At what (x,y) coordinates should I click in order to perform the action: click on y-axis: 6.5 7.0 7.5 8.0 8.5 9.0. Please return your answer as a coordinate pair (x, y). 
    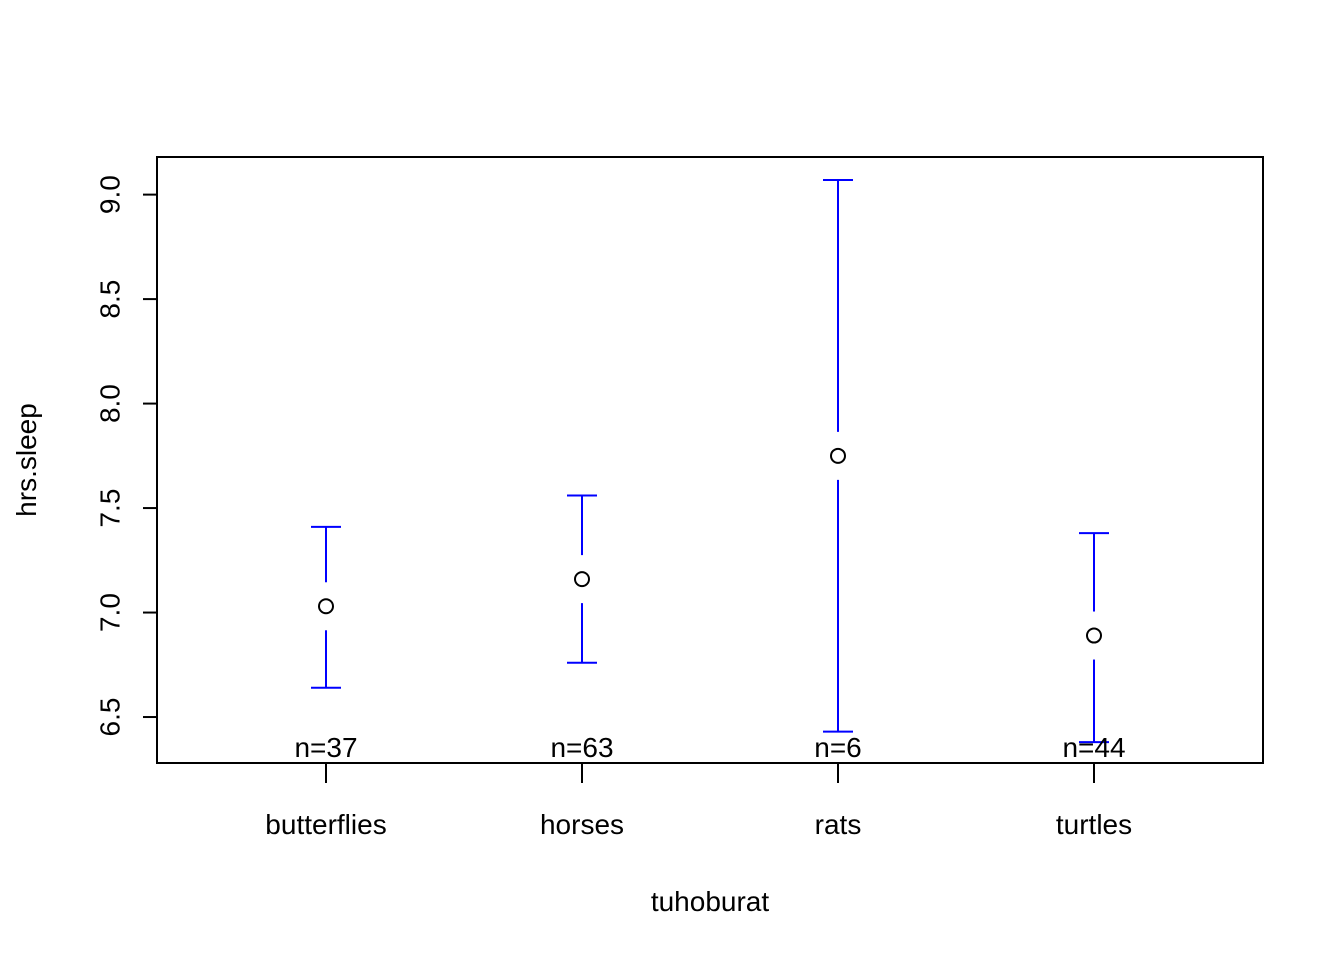
    Looking at the image, I should click on (126, 455).